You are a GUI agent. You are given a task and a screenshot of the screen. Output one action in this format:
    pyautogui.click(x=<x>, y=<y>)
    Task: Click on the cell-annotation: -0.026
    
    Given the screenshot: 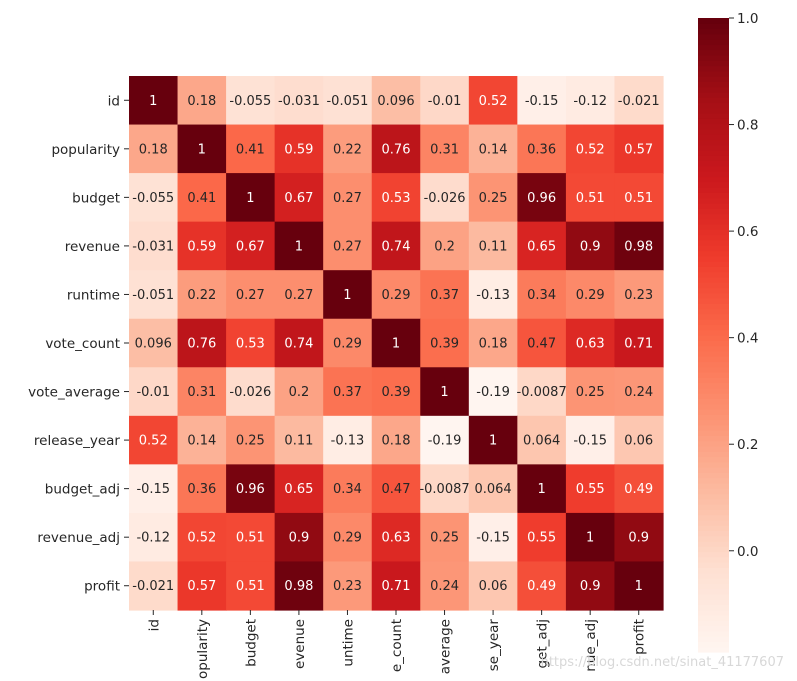 What is the action you would take?
    pyautogui.click(x=250, y=392)
    